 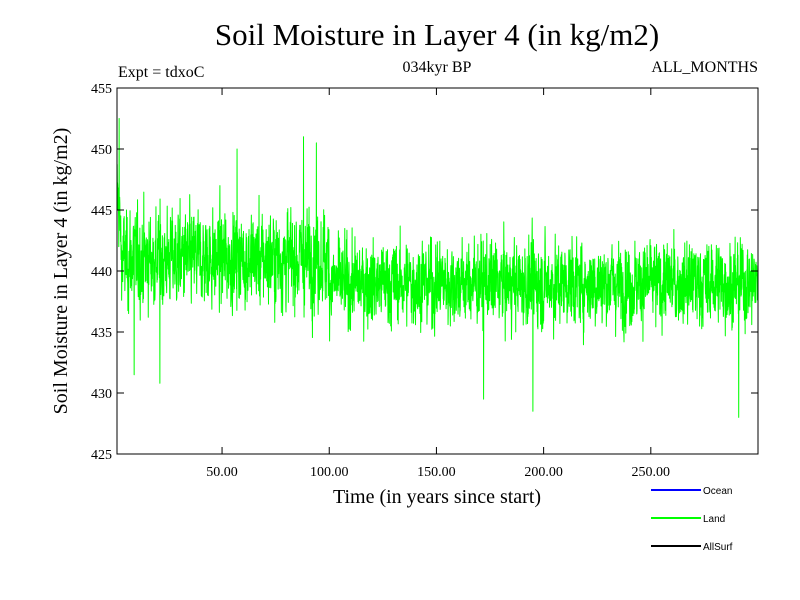 I want to click on y-tick-label: 435, so click(x=101, y=333).